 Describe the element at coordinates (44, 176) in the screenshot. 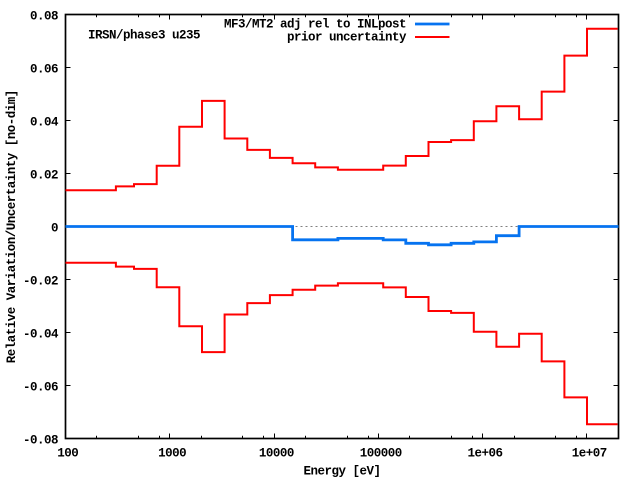

I see `svg-text: 0.02` at that location.